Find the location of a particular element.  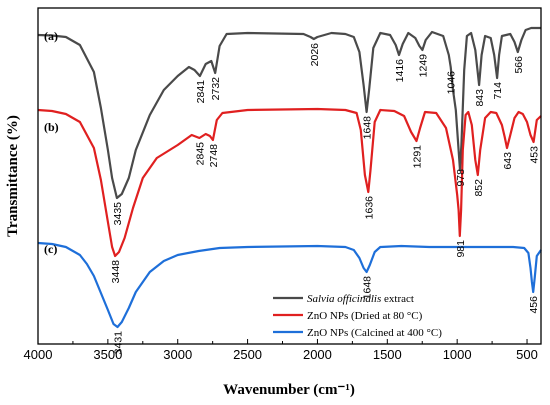

peak-label: 3448 is located at coordinates (116, 272).